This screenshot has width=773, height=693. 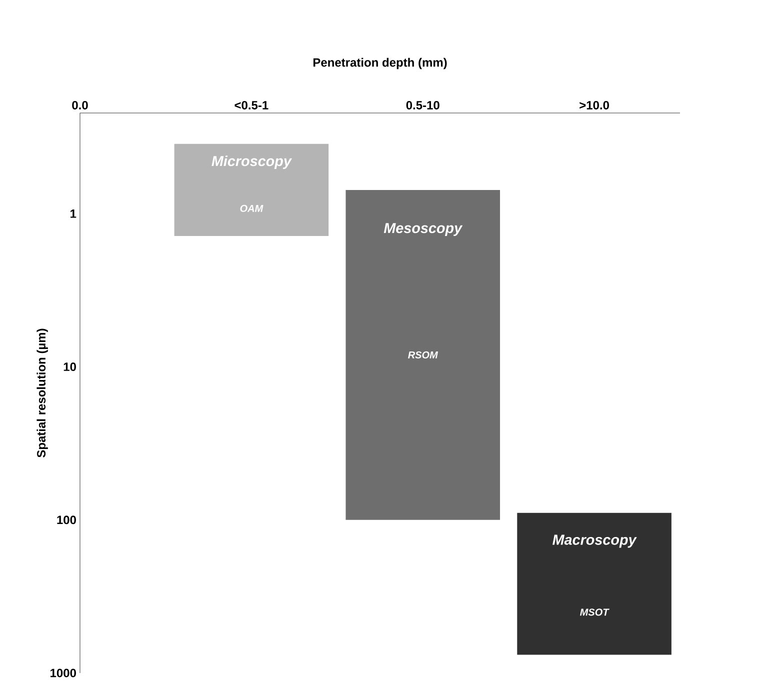 I want to click on annotation: RSOM, so click(x=423, y=354).